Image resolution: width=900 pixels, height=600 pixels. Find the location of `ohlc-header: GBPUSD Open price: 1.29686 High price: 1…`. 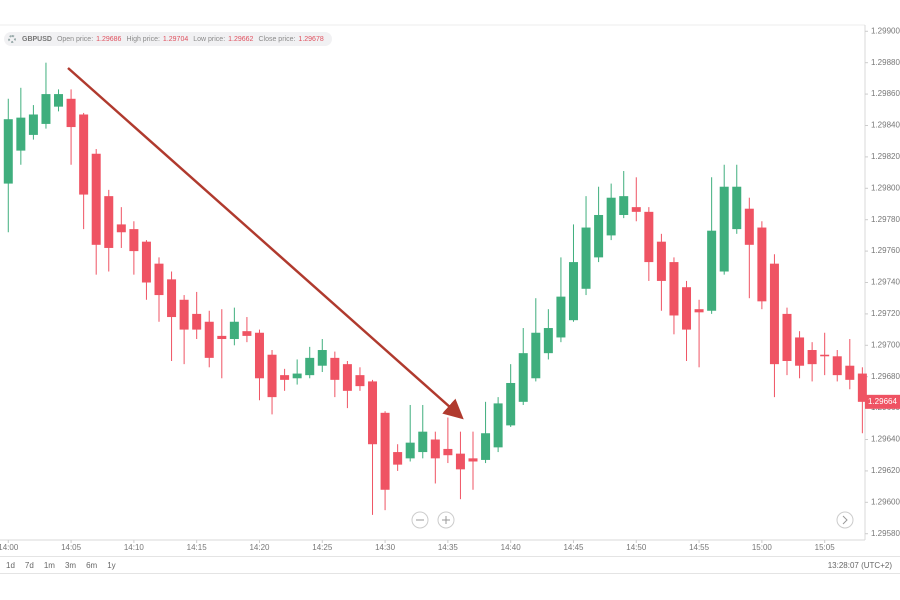

ohlc-header: GBPUSD Open price: 1.29686 High price: 1… is located at coordinates (168, 39).